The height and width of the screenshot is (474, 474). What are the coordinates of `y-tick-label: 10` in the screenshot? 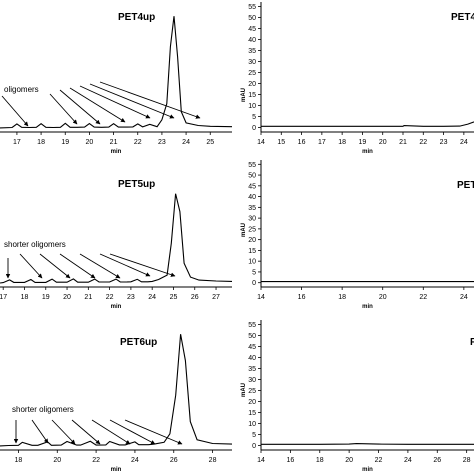 It's located at (252, 262).